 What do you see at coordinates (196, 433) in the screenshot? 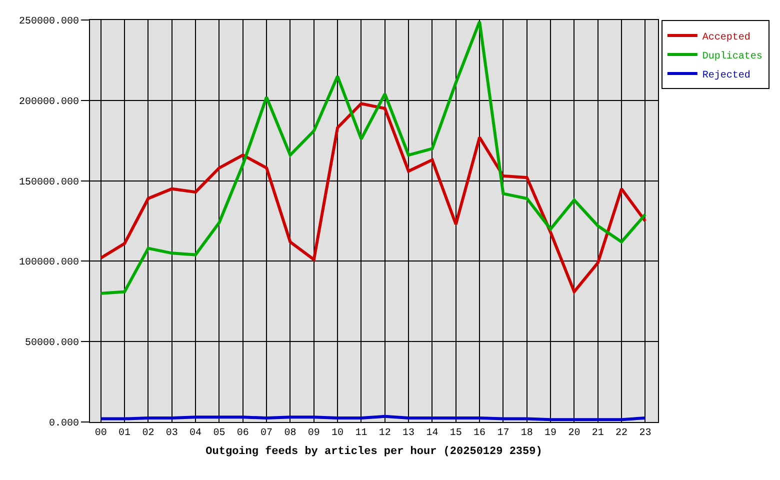
I see `x-tick-label: 04` at bounding box center [196, 433].